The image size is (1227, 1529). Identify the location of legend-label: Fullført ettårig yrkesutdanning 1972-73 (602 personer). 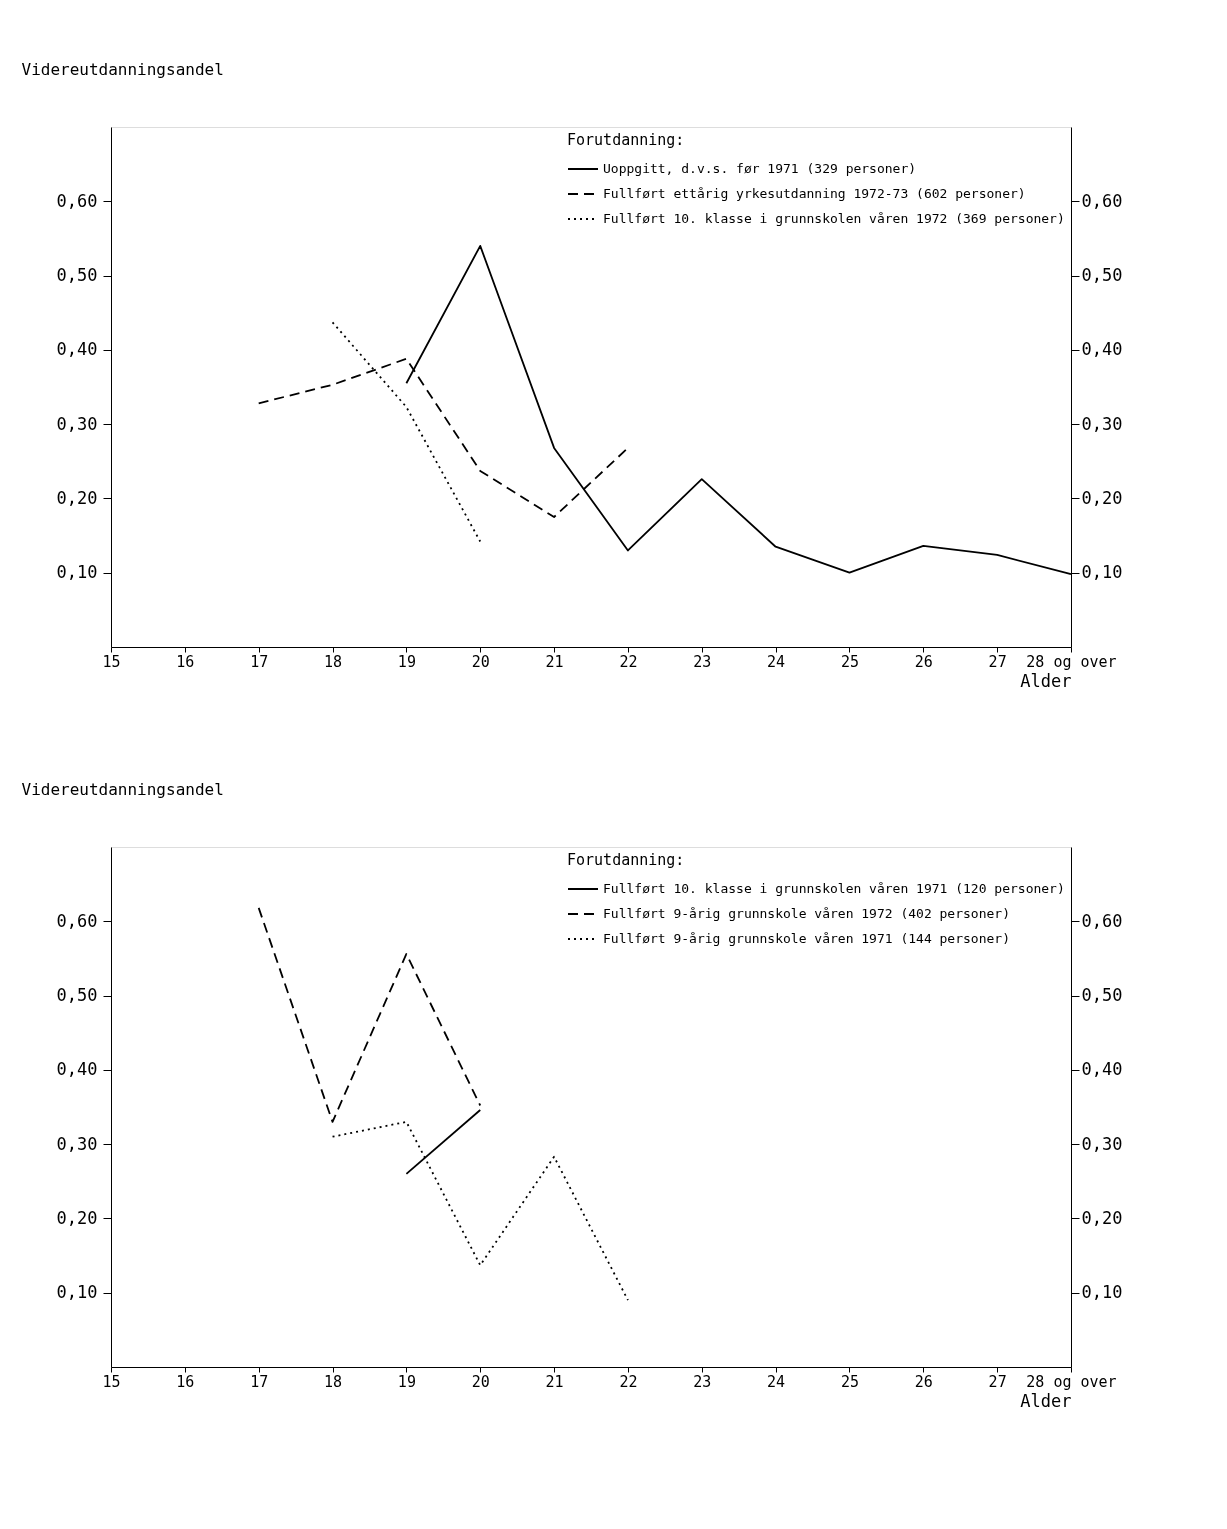
(814, 193).